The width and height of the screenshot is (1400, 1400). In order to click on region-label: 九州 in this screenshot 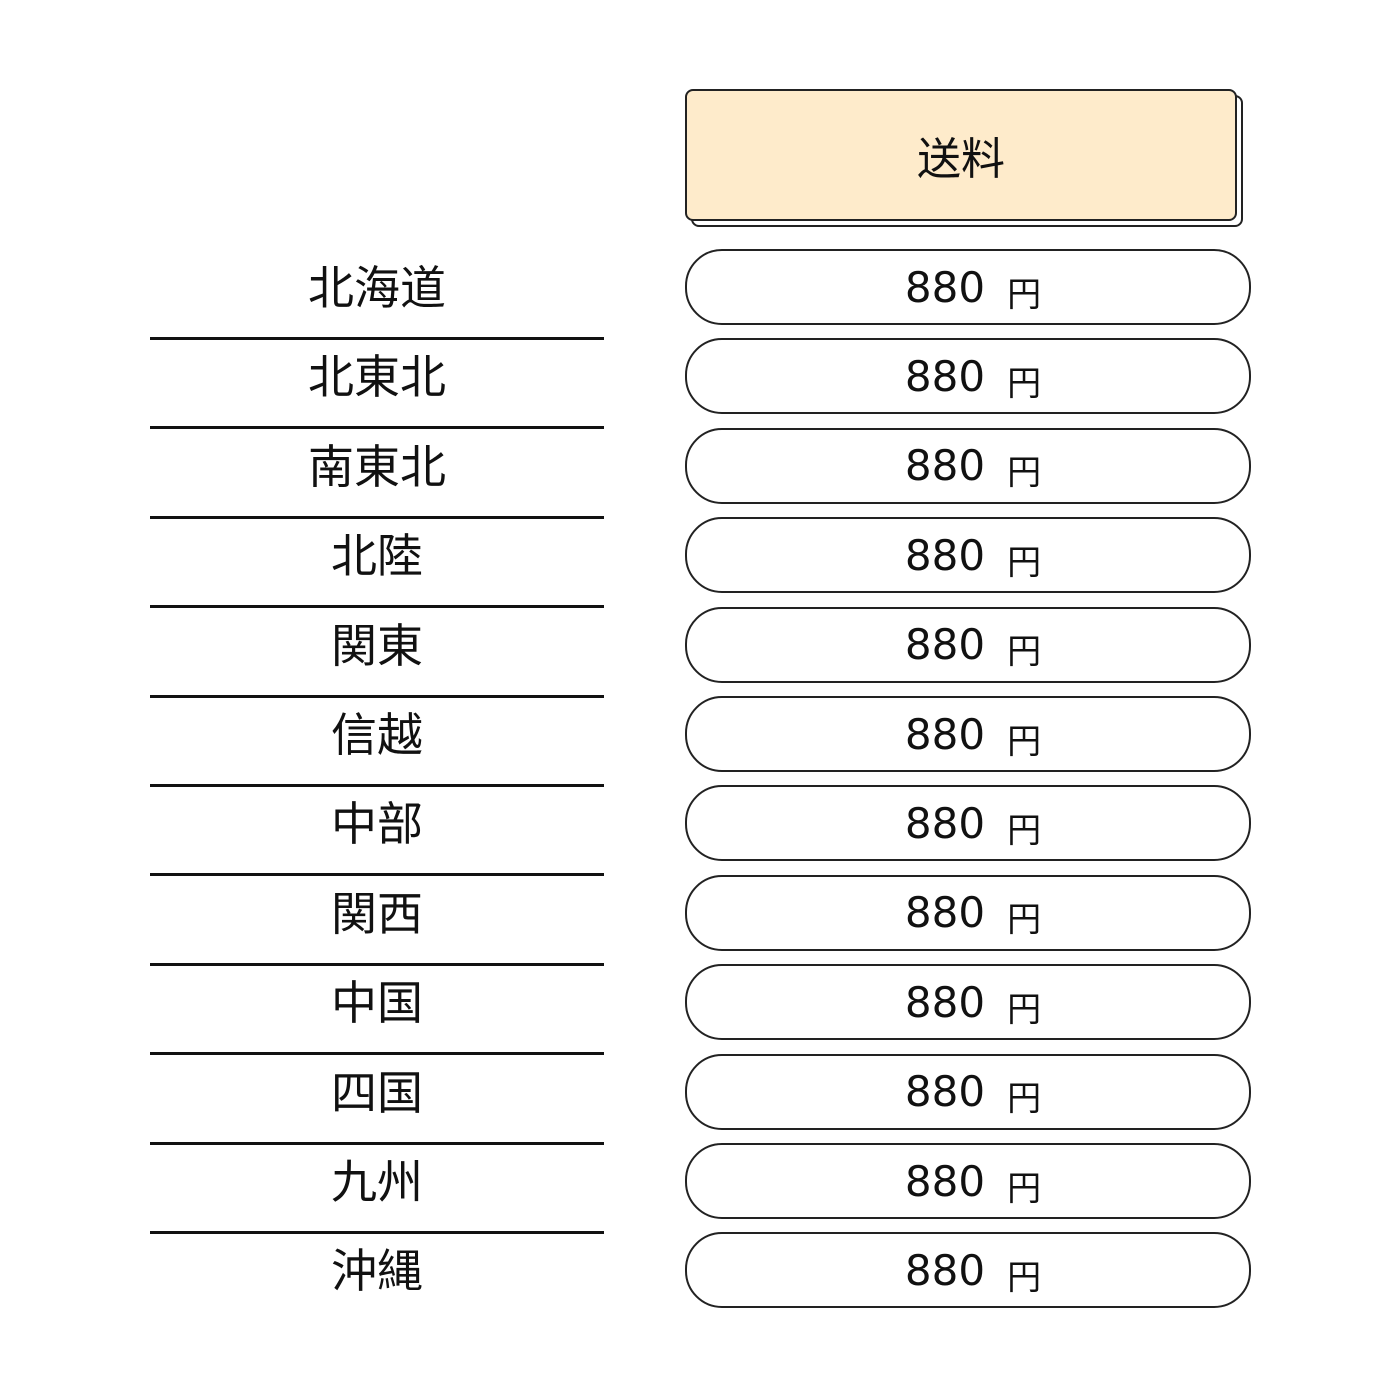, I will do `click(377, 1182)`.